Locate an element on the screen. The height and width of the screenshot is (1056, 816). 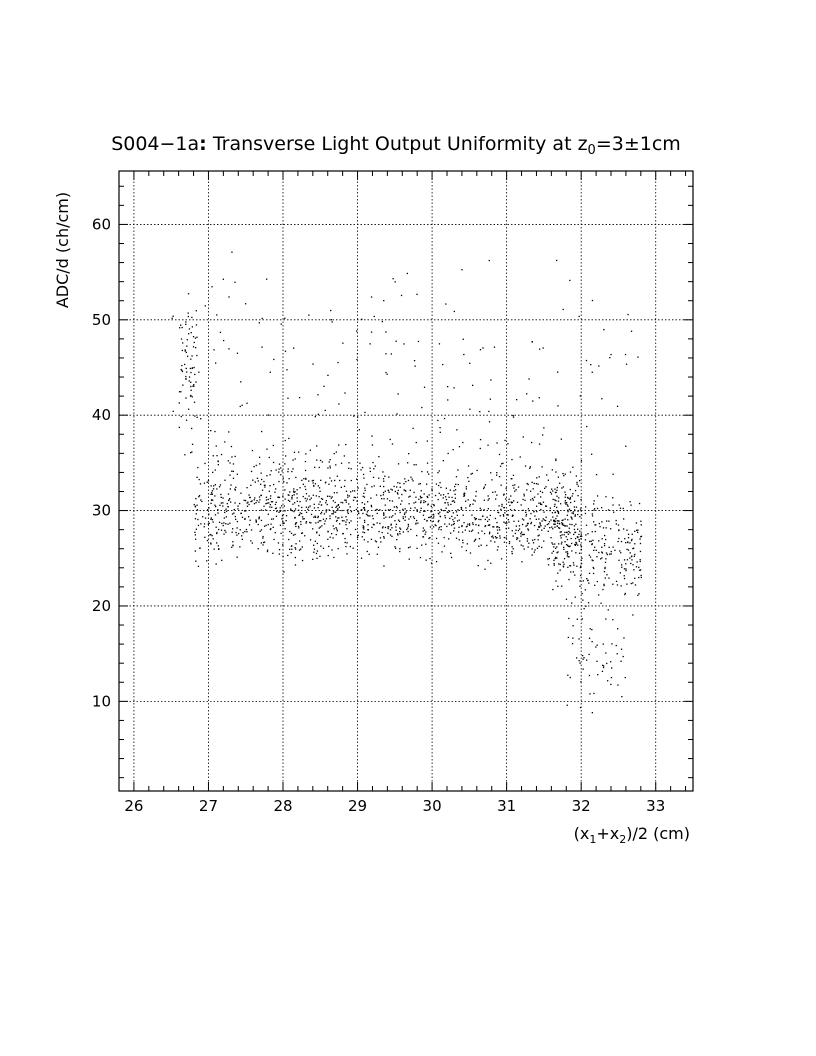
title-rest: Transverse Light Output Uniformity at z is located at coordinates (397, 144).